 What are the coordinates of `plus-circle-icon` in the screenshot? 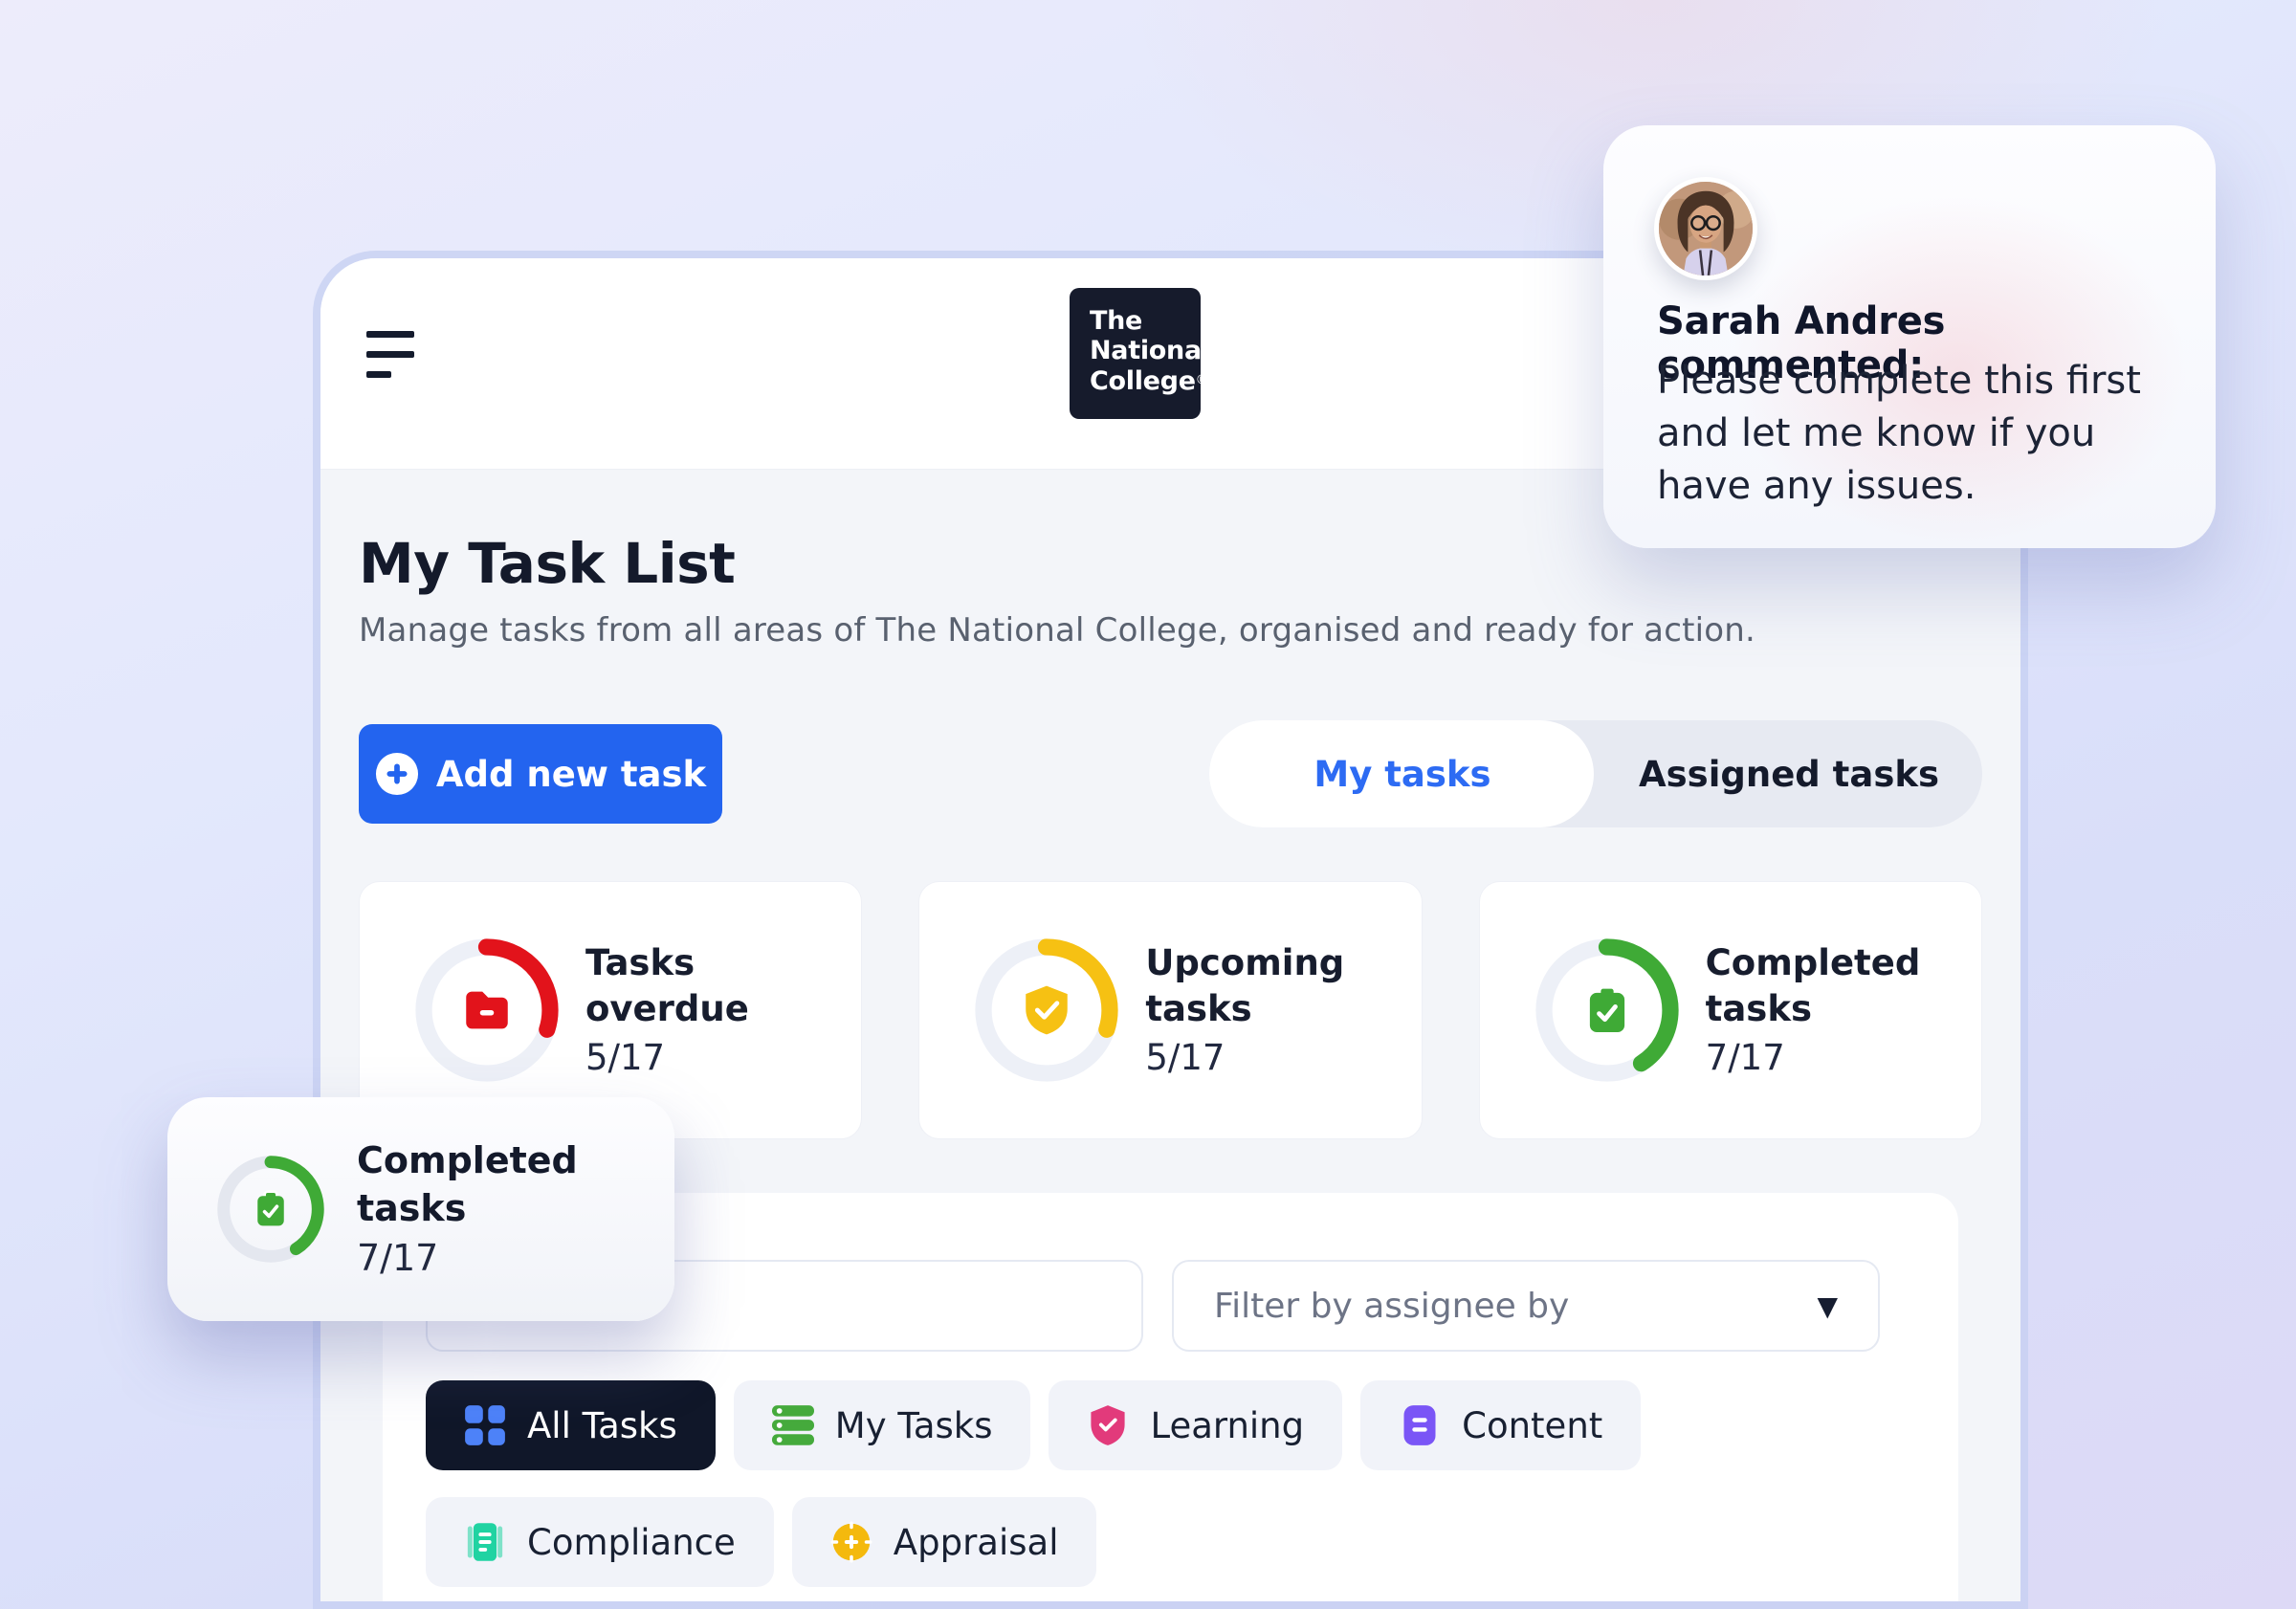 It's located at (396, 774).